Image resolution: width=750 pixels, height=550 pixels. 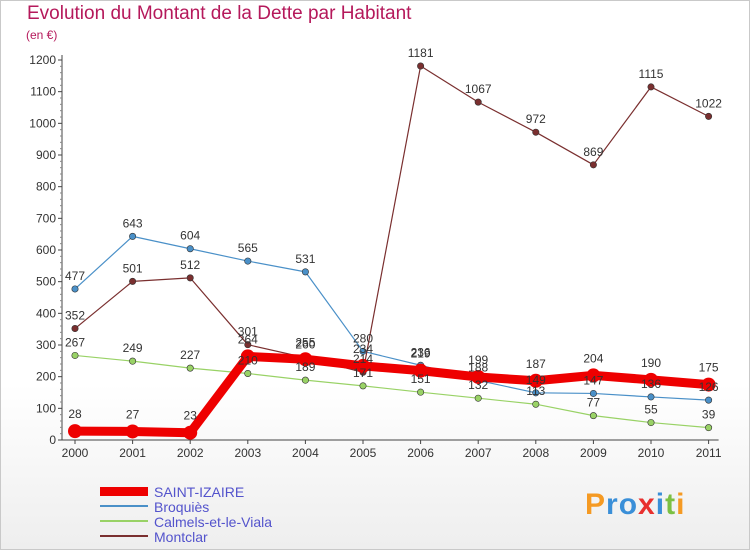 I want to click on data-label-montclar: 214, so click(x=363, y=359).